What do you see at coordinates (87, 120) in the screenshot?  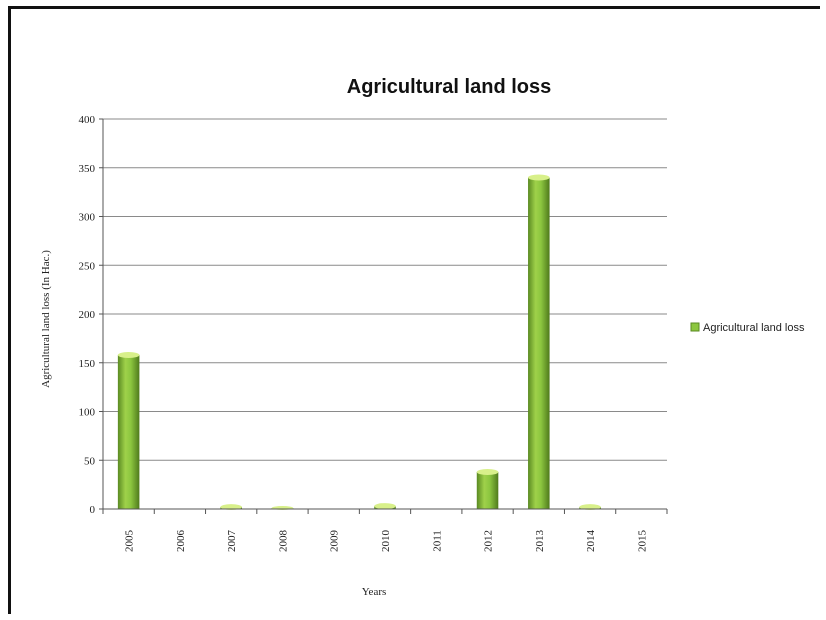 I see `y-tick-label: 400` at bounding box center [87, 120].